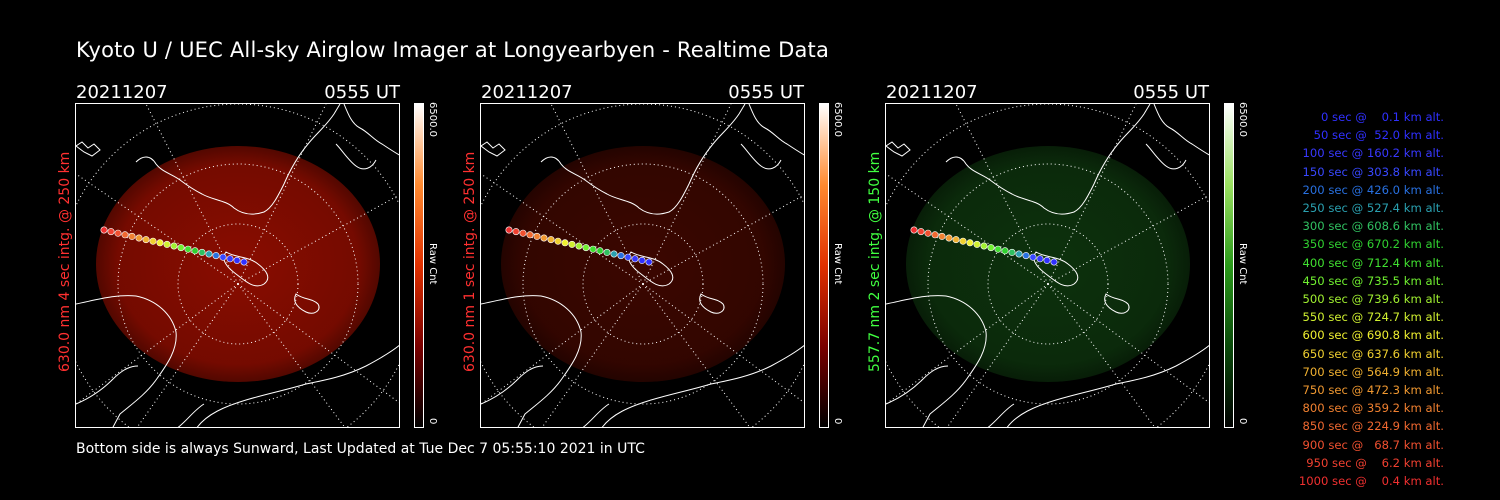 This screenshot has width=1500, height=500. What do you see at coordinates (419, 265) in the screenshot?
I see `panel-1-colorbar` at bounding box center [419, 265].